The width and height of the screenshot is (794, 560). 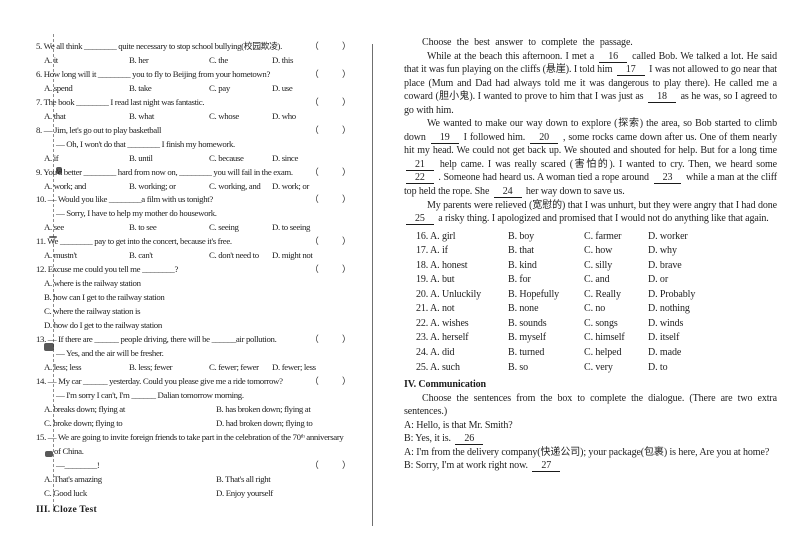 I want to click on question-line: — Yes, and the air will be fresher., so click(x=202, y=354).